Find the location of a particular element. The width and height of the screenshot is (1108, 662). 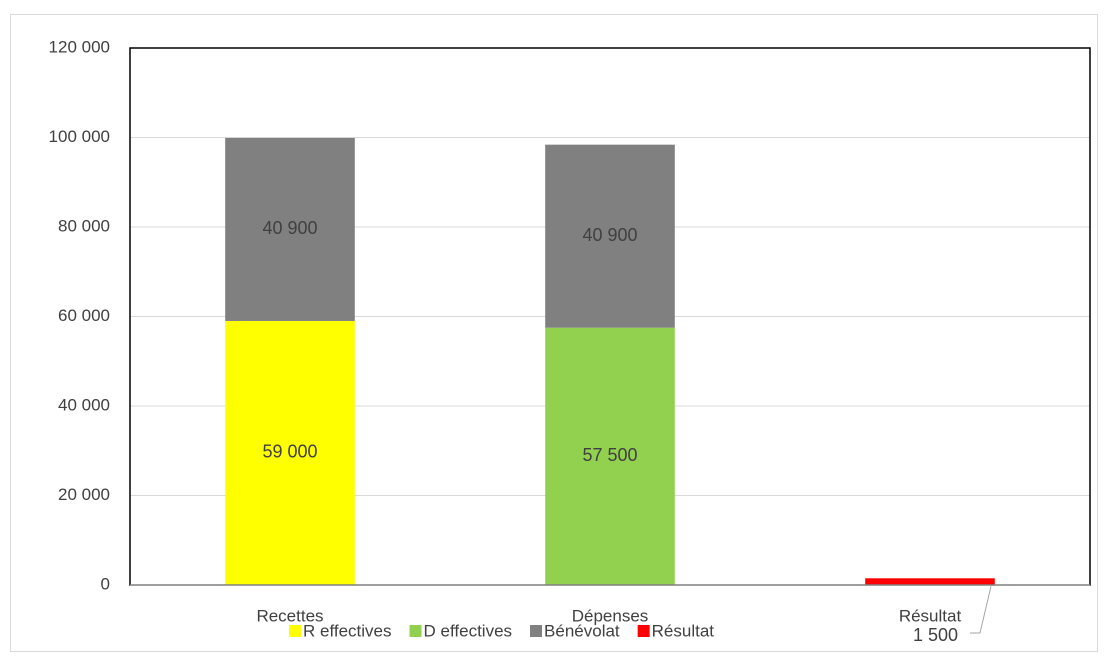

legend-label: Résultat is located at coordinates (683, 630).